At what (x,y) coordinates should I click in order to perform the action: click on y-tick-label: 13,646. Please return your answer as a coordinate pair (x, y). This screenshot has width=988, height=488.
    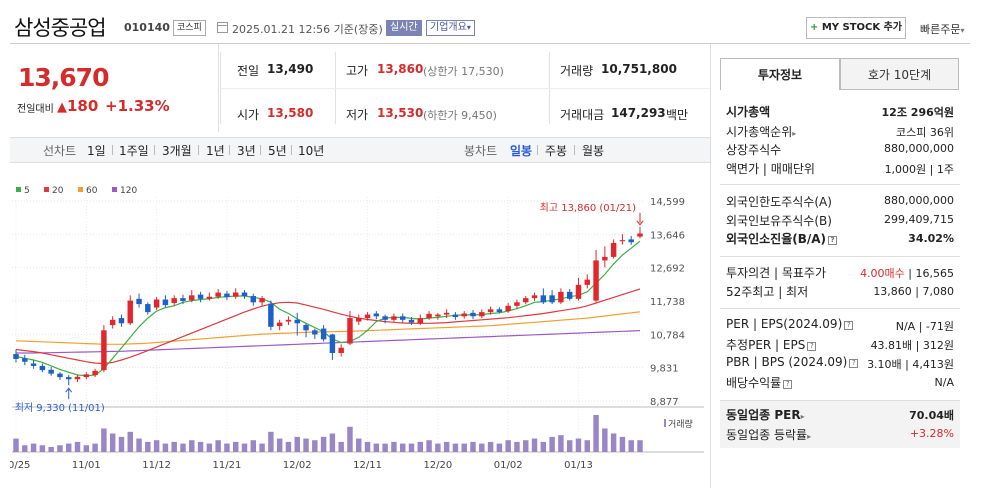
    Looking at the image, I should click on (667, 235).